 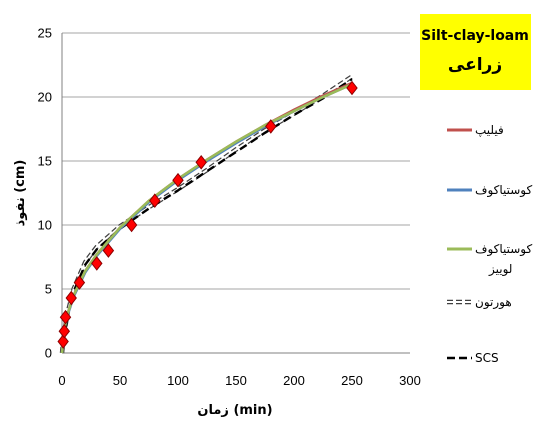 What do you see at coordinates (294, 380) in the screenshot?
I see `x-tick-label: 200` at bounding box center [294, 380].